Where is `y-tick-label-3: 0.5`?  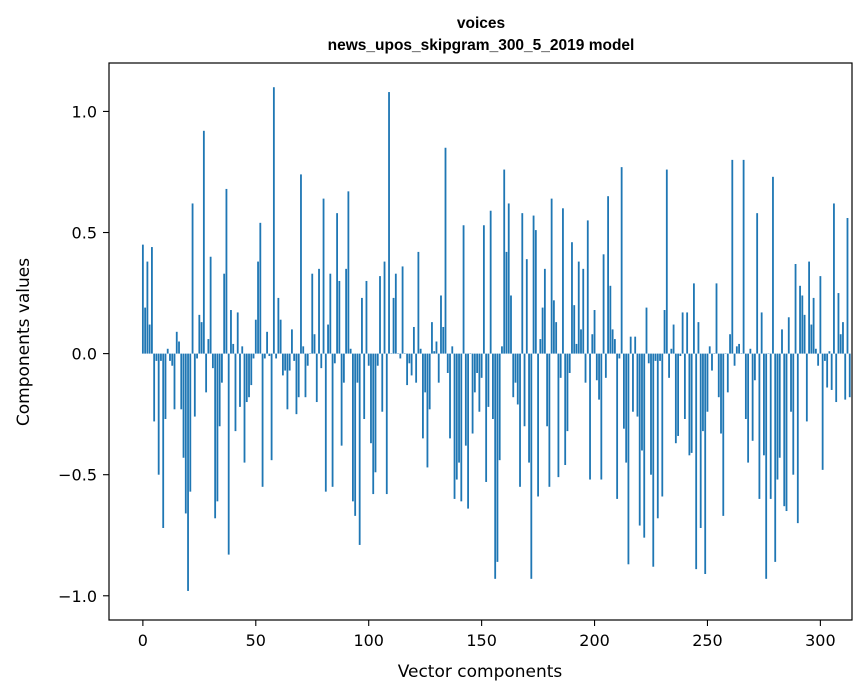 y-tick-label-3: 0.5 is located at coordinates (84, 233).